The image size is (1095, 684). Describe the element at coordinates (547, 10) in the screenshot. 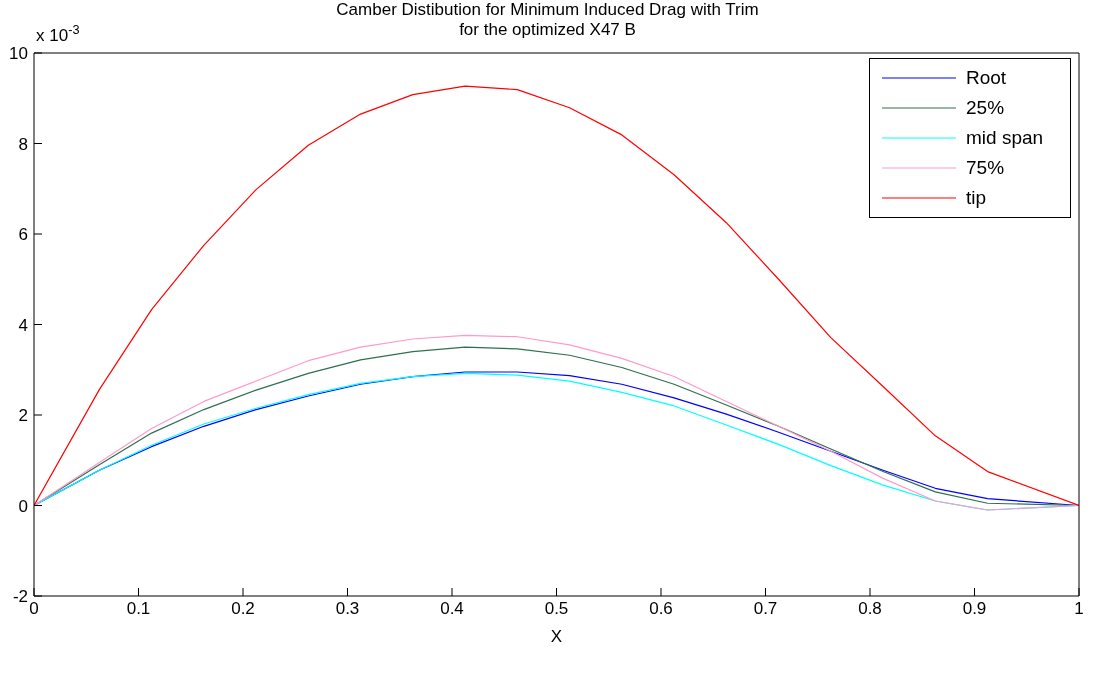

I see `chart-title: Camber Distibution for Minimum Induced Drag with Trim` at that location.